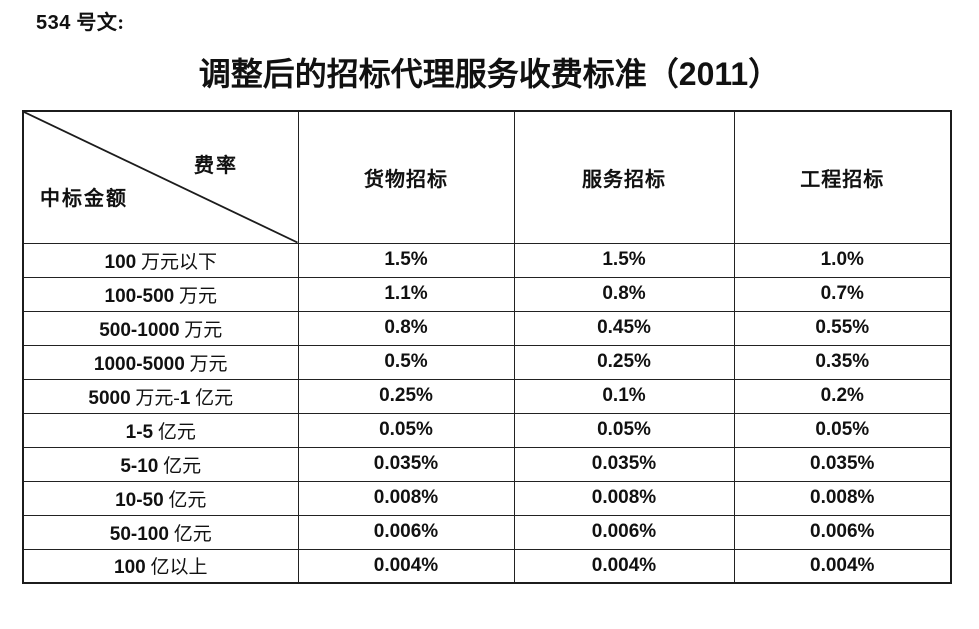 The width and height of the screenshot is (979, 629). I want to click on row-label: 100-500 万元, so click(160, 294).